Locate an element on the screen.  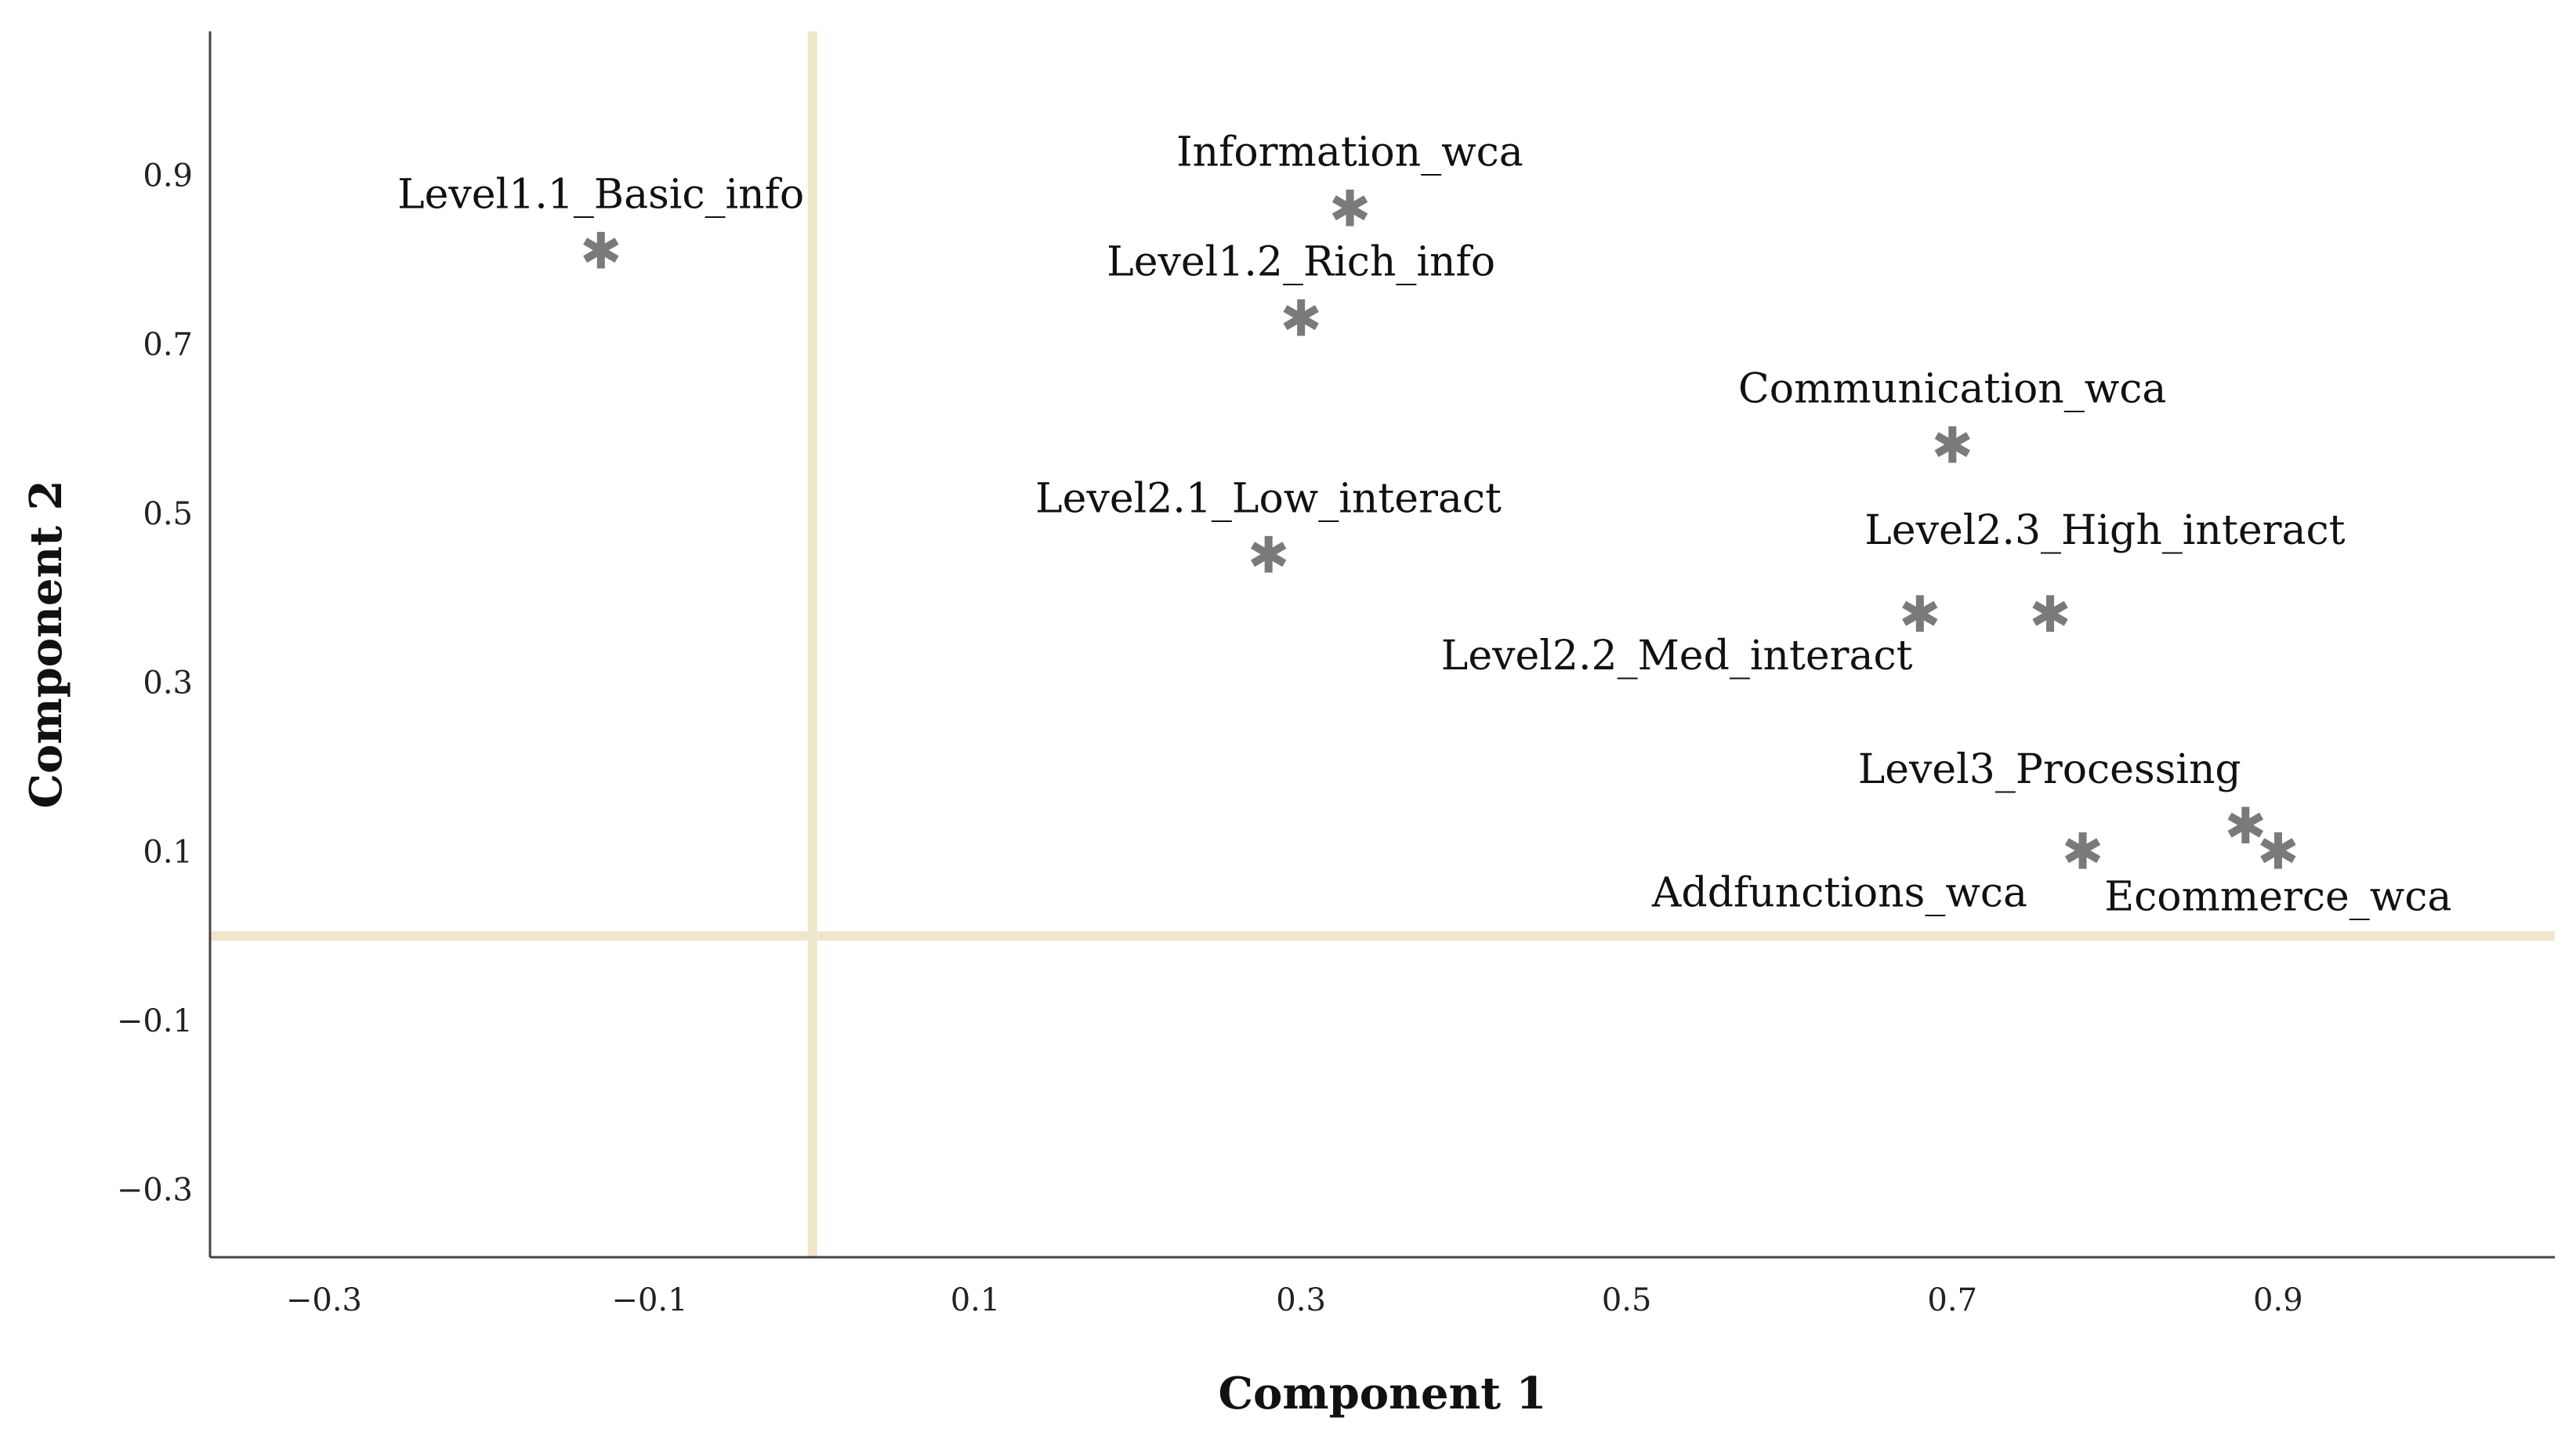
data-point-label: Level2.2_Med_interact is located at coordinates (1677, 656).